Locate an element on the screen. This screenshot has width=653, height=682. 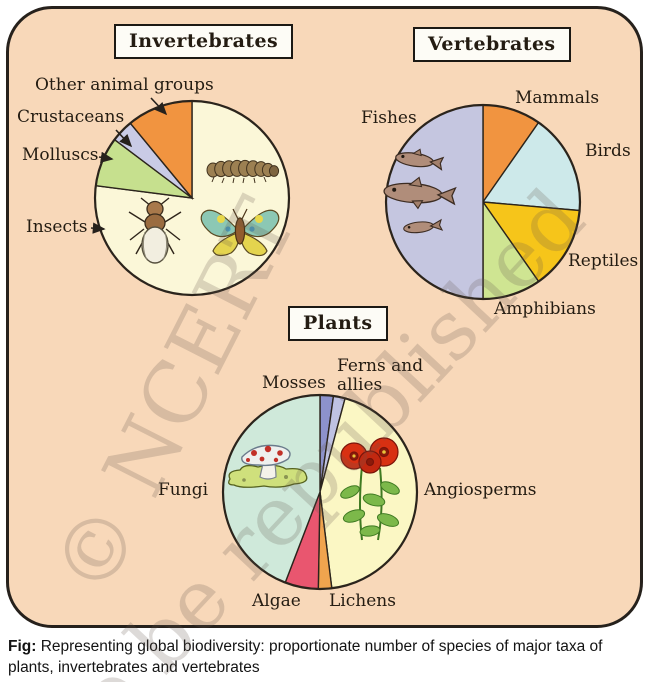
label-algae: Algae is located at coordinates (276, 601).